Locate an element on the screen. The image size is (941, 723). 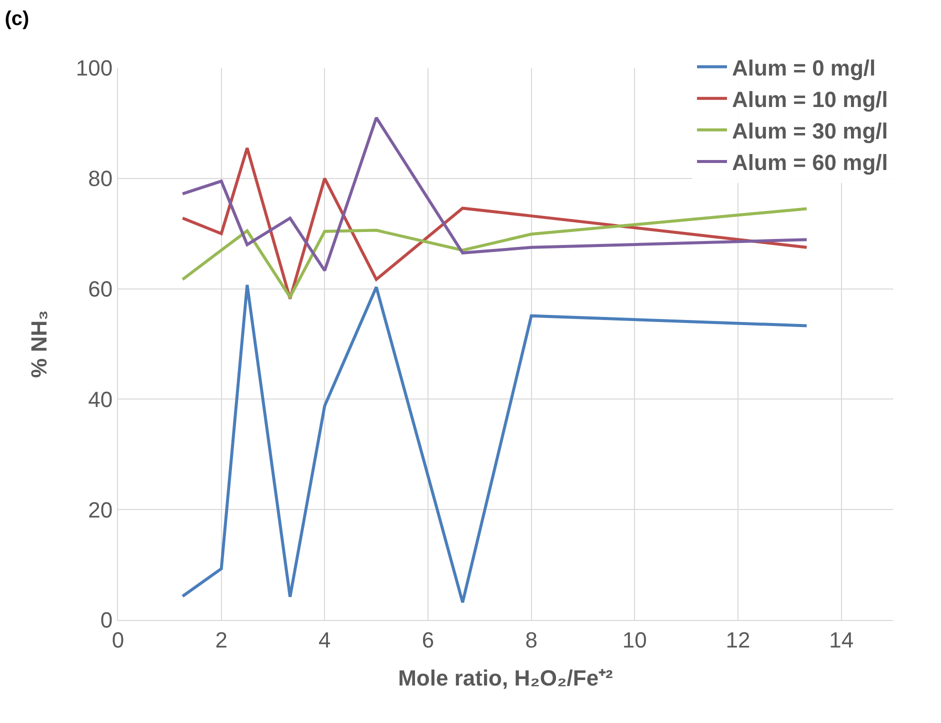
x-tick-label: 2 is located at coordinates (221, 639).